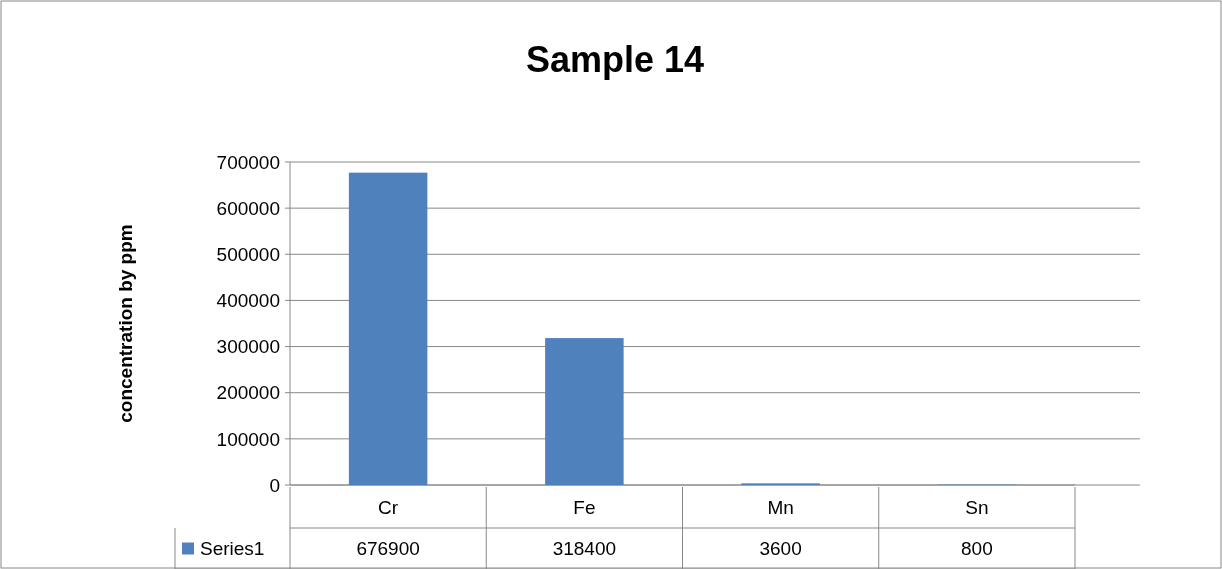  Describe the element at coordinates (388, 549) in the screenshot. I see `data-label: 676900` at that location.